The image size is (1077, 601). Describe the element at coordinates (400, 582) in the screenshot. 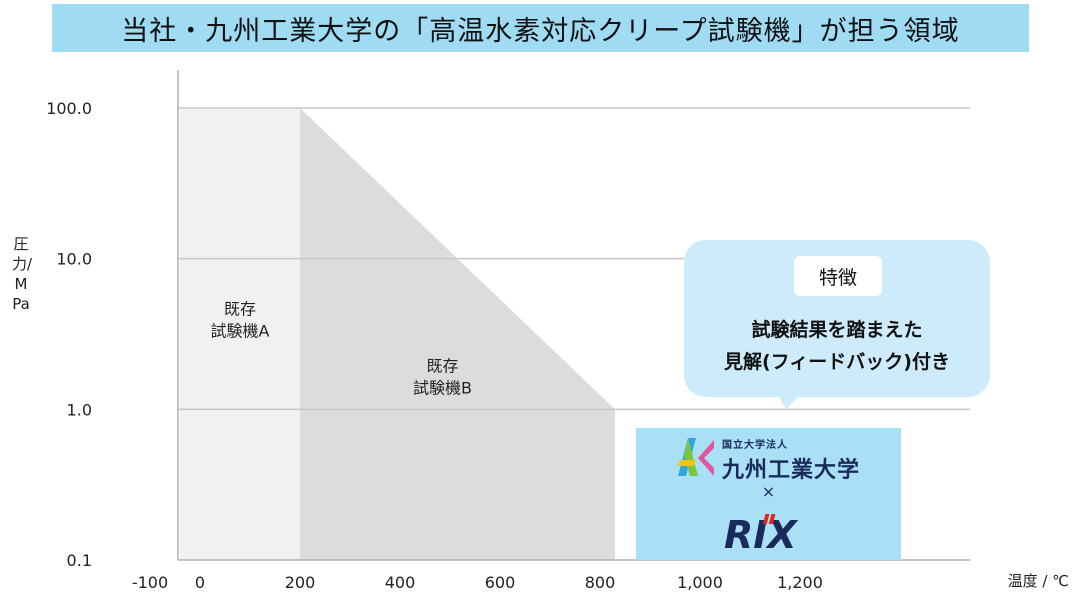

I see `x-tick-label: 400` at that location.